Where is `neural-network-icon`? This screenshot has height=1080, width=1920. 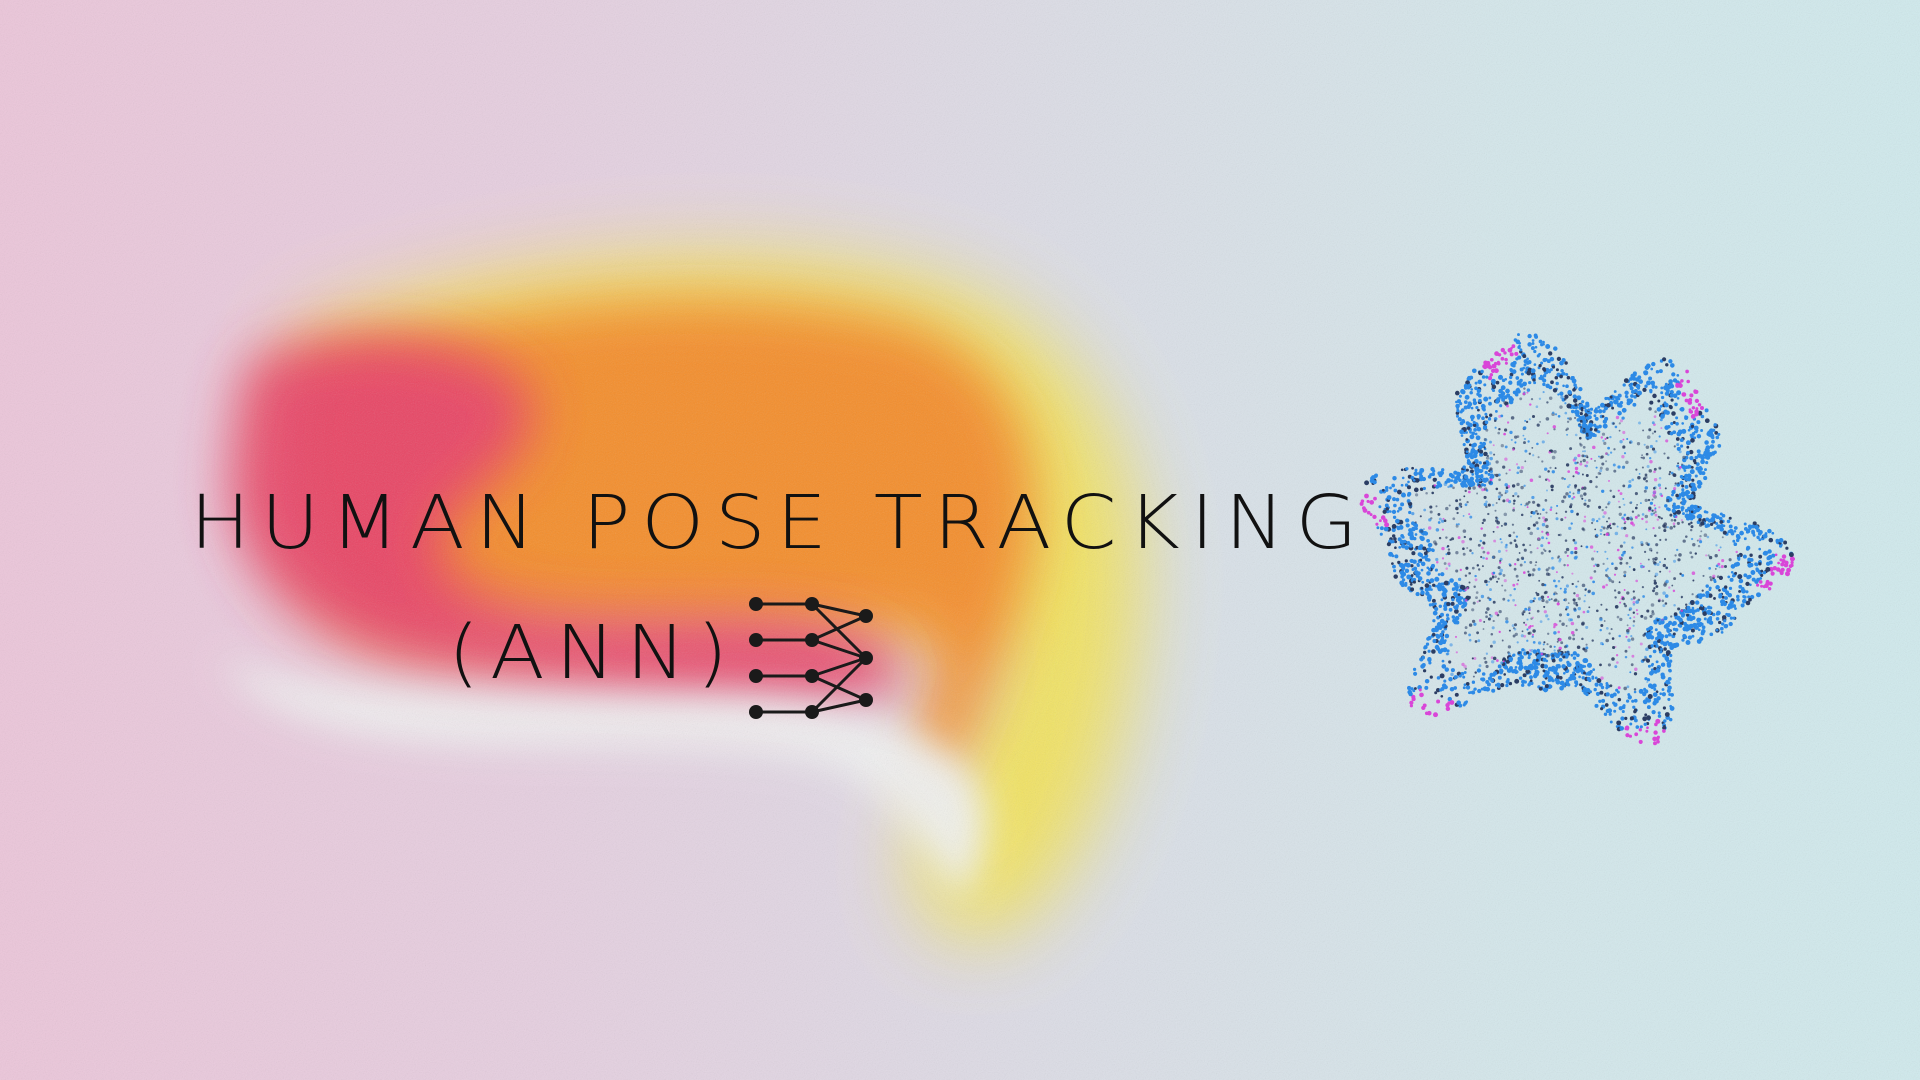
neural-network-icon is located at coordinates (811, 658).